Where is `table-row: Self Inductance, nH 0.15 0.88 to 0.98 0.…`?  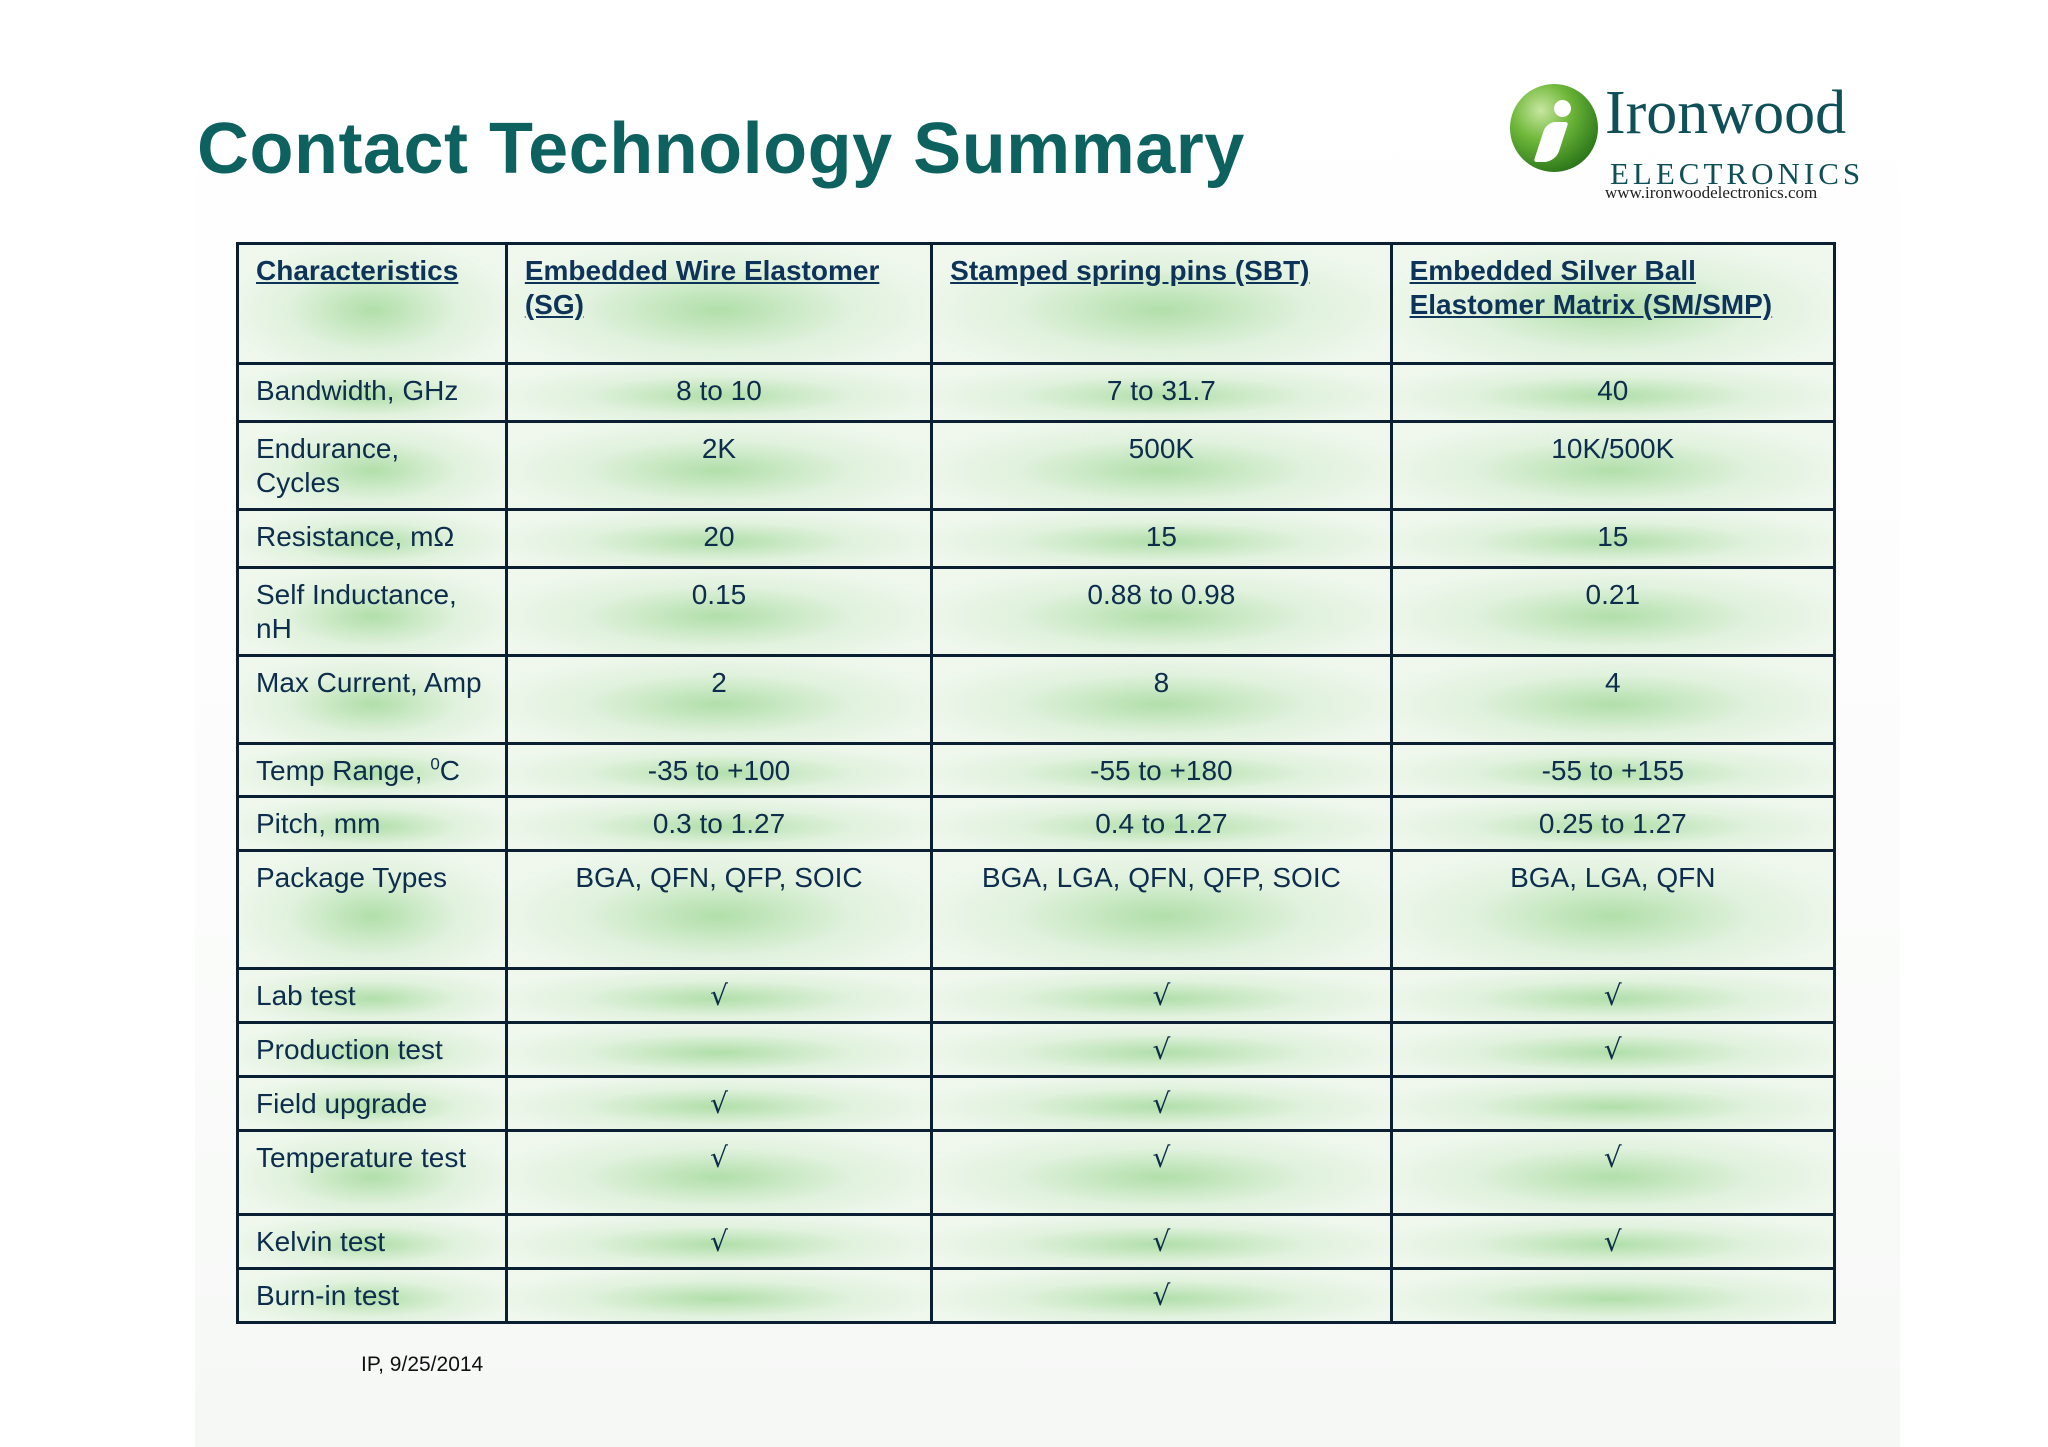
table-row: Self Inductance, nH 0.15 0.88 to 0.98 0.… is located at coordinates (1036, 611).